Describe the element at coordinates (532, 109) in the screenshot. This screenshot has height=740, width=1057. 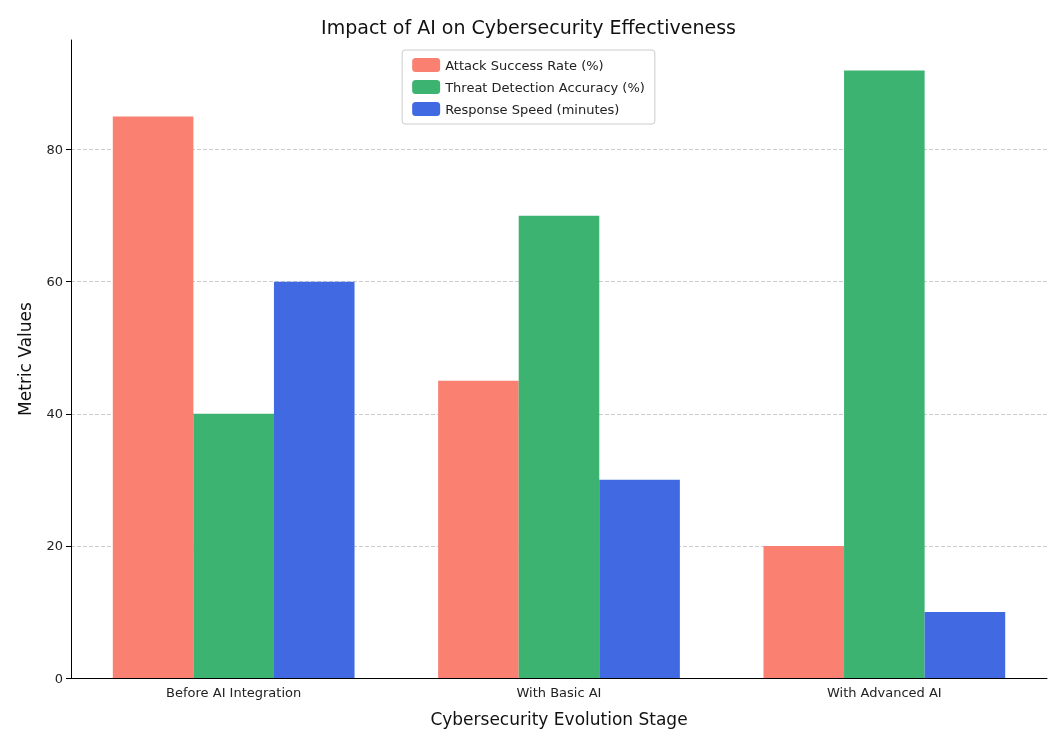
I see `legend-label: Response Speed (minutes)` at that location.